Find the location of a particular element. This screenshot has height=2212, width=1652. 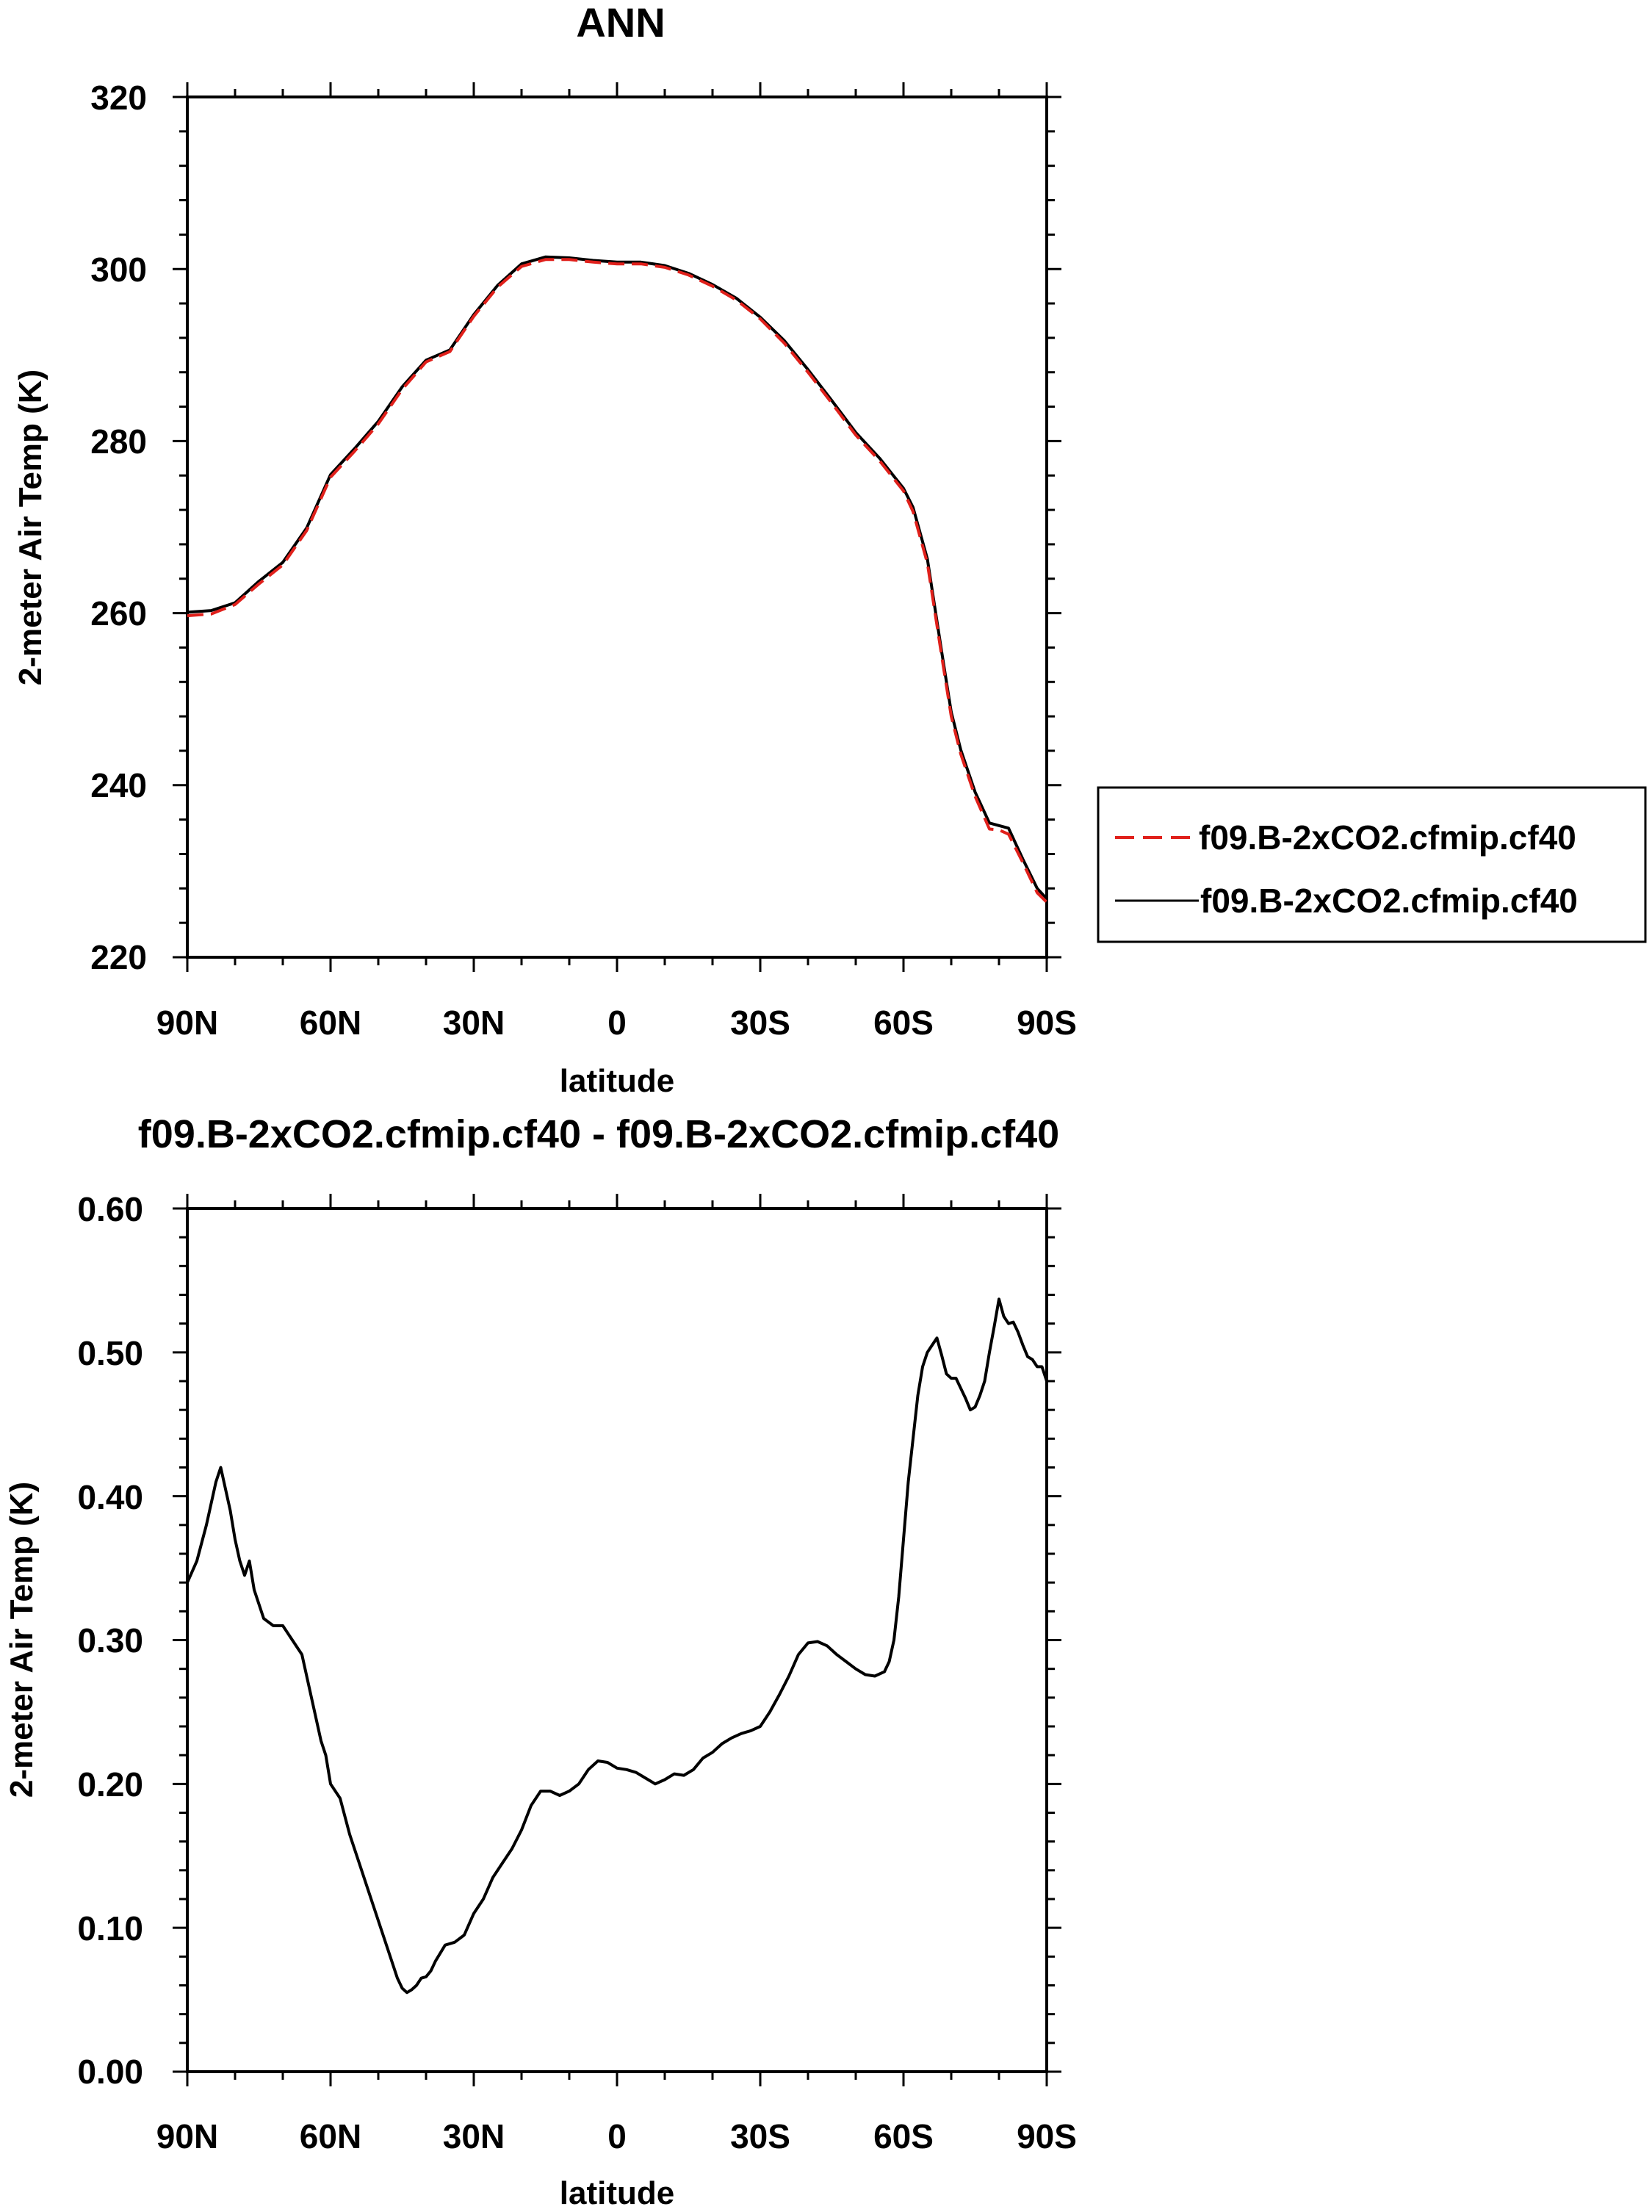

bottom-x-tick-label: 30S is located at coordinates (760, 2136).